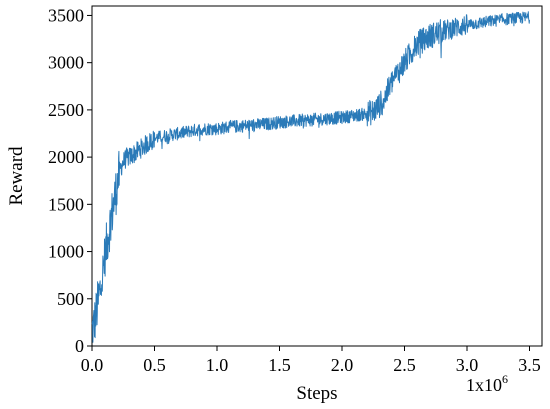 The width and height of the screenshot is (550, 409). What do you see at coordinates (342, 365) in the screenshot?
I see `x-tick-label: 2.0` at bounding box center [342, 365].